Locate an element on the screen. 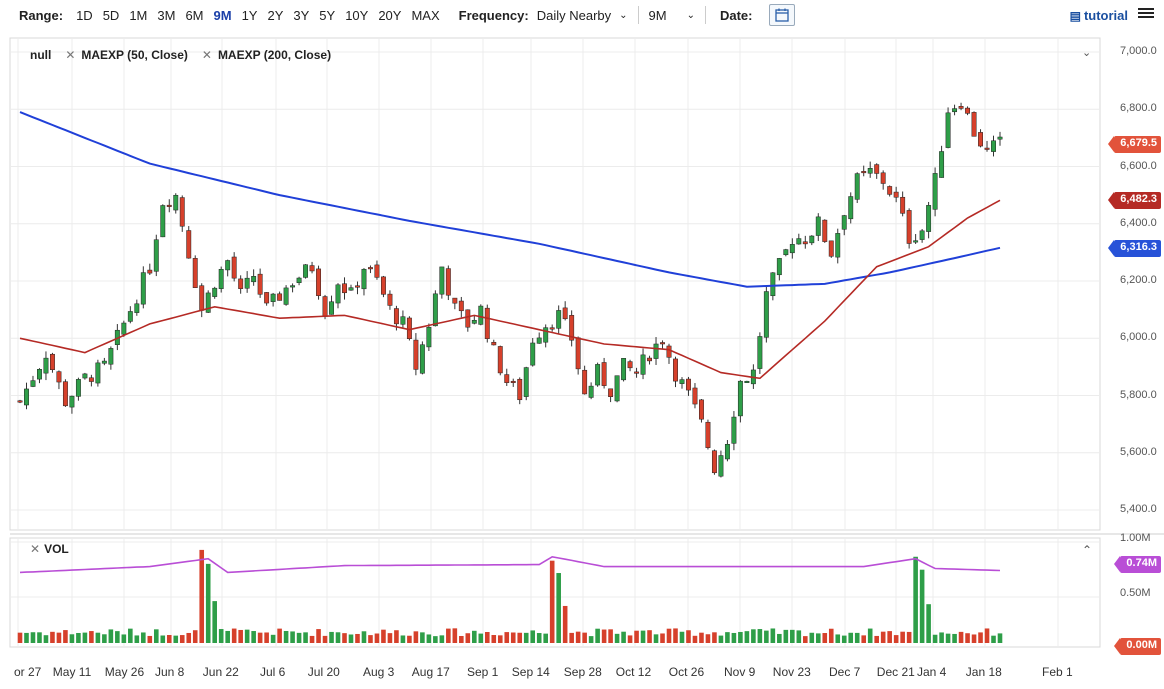 Image resolution: width=1164 pixels, height=689 pixels. remove-volume-icon: ✕ is located at coordinates (35, 549).